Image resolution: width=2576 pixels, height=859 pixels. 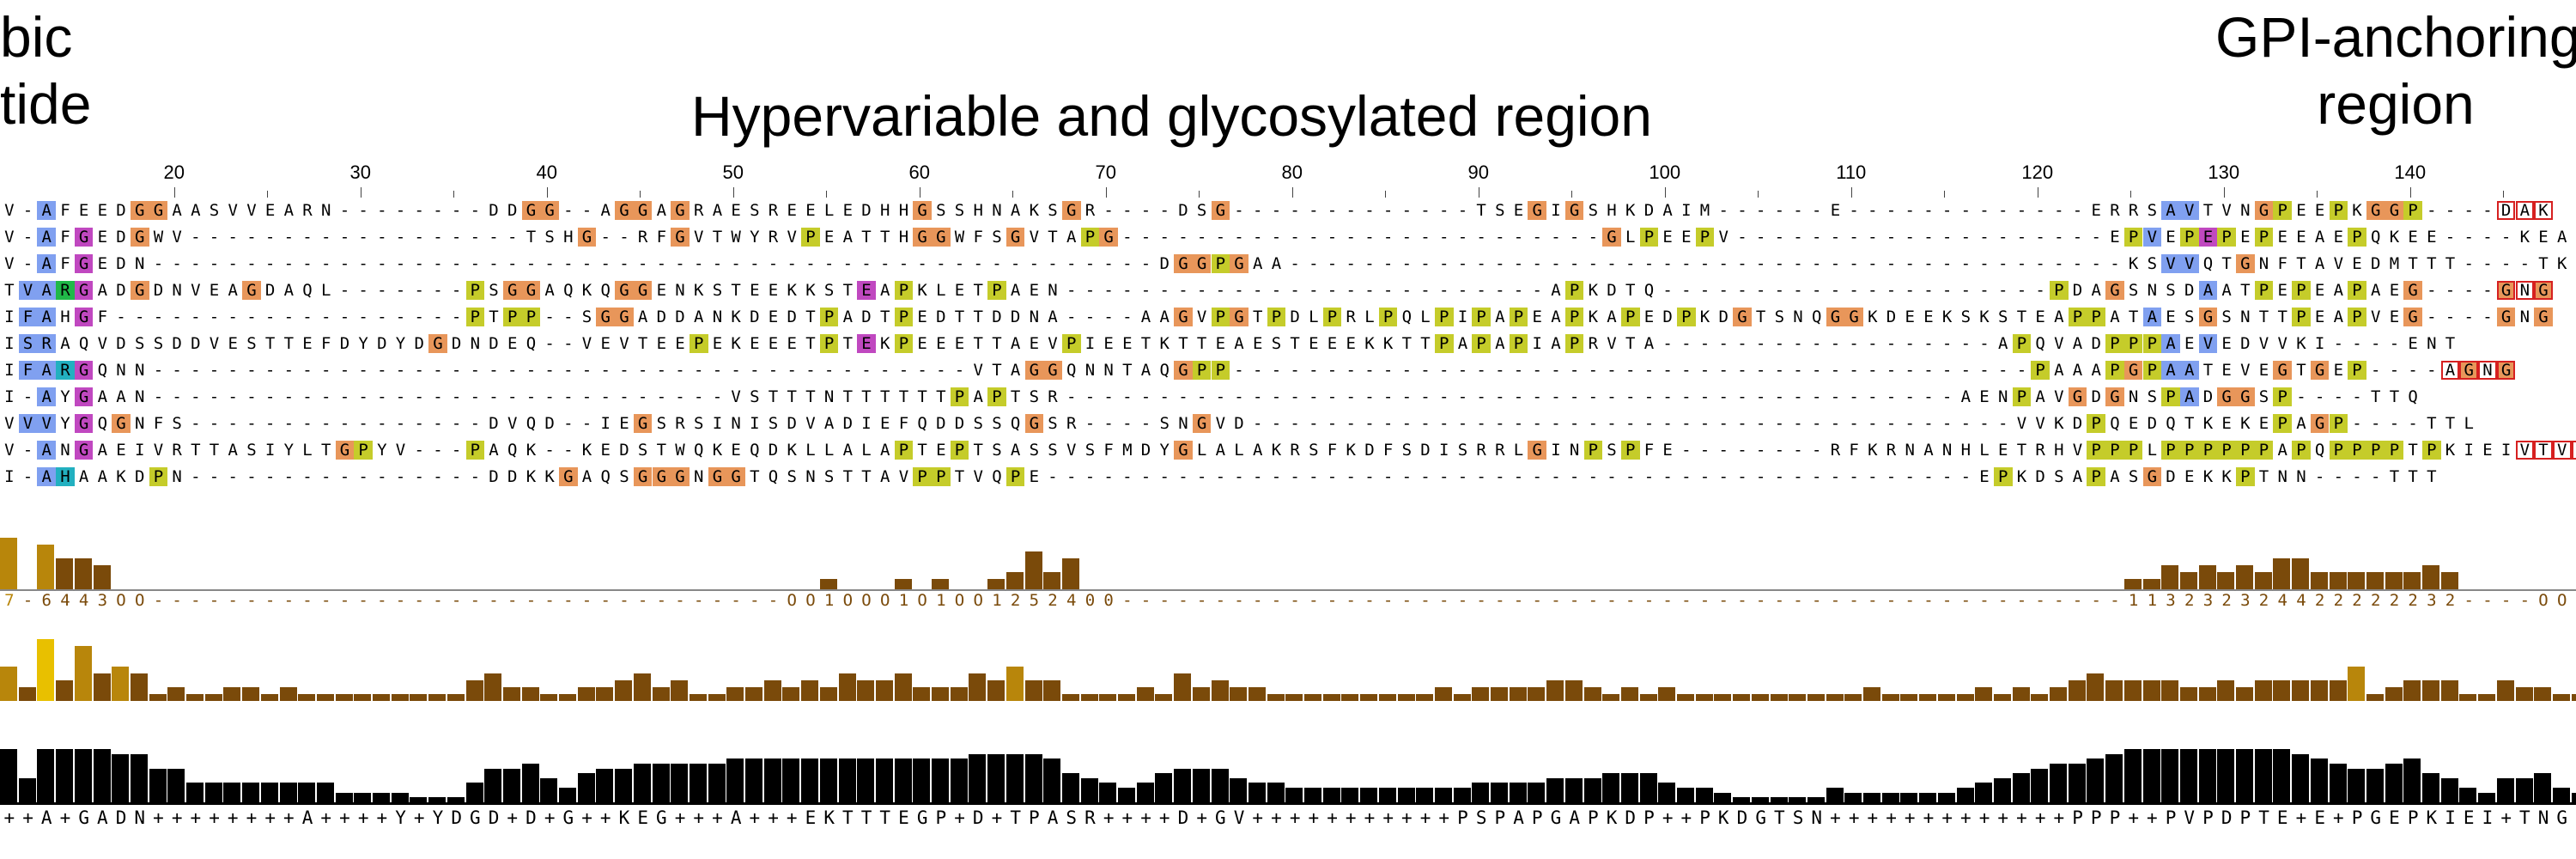 What do you see at coordinates (2574, 600) in the screenshot?
I see `conservation-score: O` at bounding box center [2574, 600].